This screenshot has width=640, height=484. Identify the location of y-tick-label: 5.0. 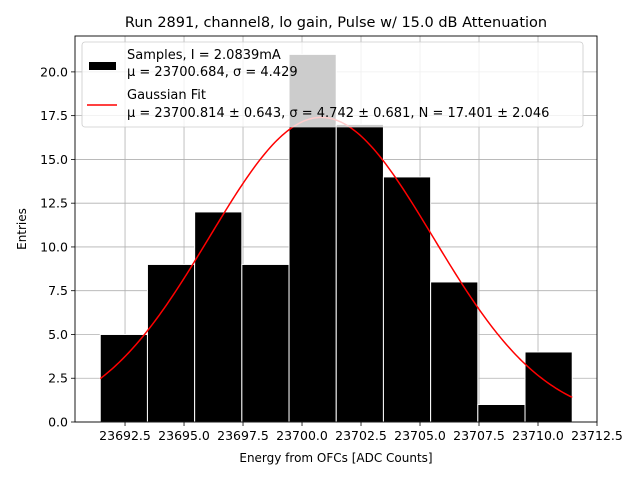
(58, 334).